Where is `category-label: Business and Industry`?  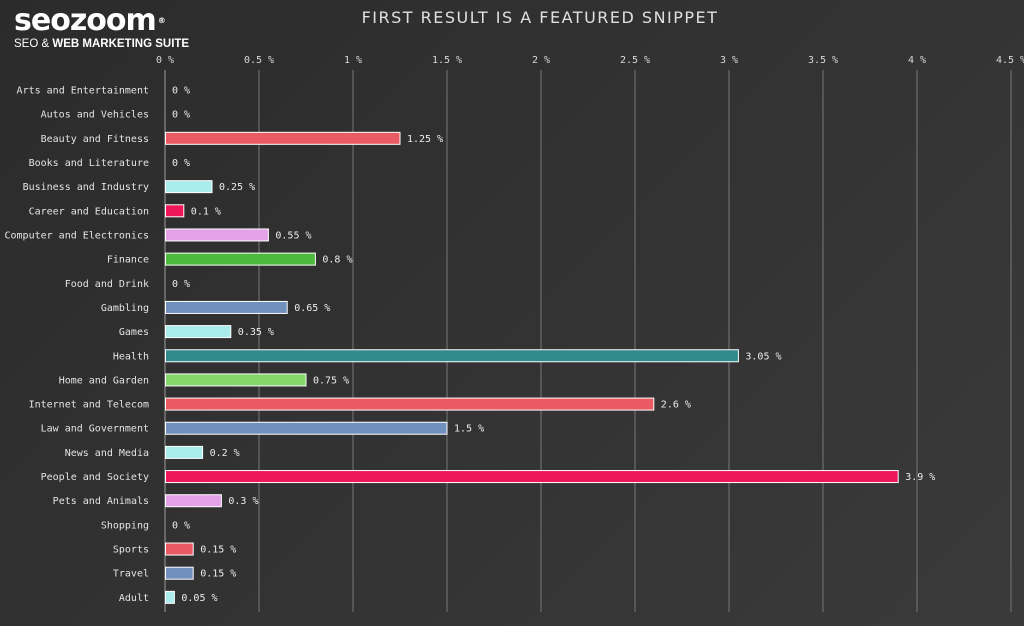 category-label: Business and Industry is located at coordinates (86, 187).